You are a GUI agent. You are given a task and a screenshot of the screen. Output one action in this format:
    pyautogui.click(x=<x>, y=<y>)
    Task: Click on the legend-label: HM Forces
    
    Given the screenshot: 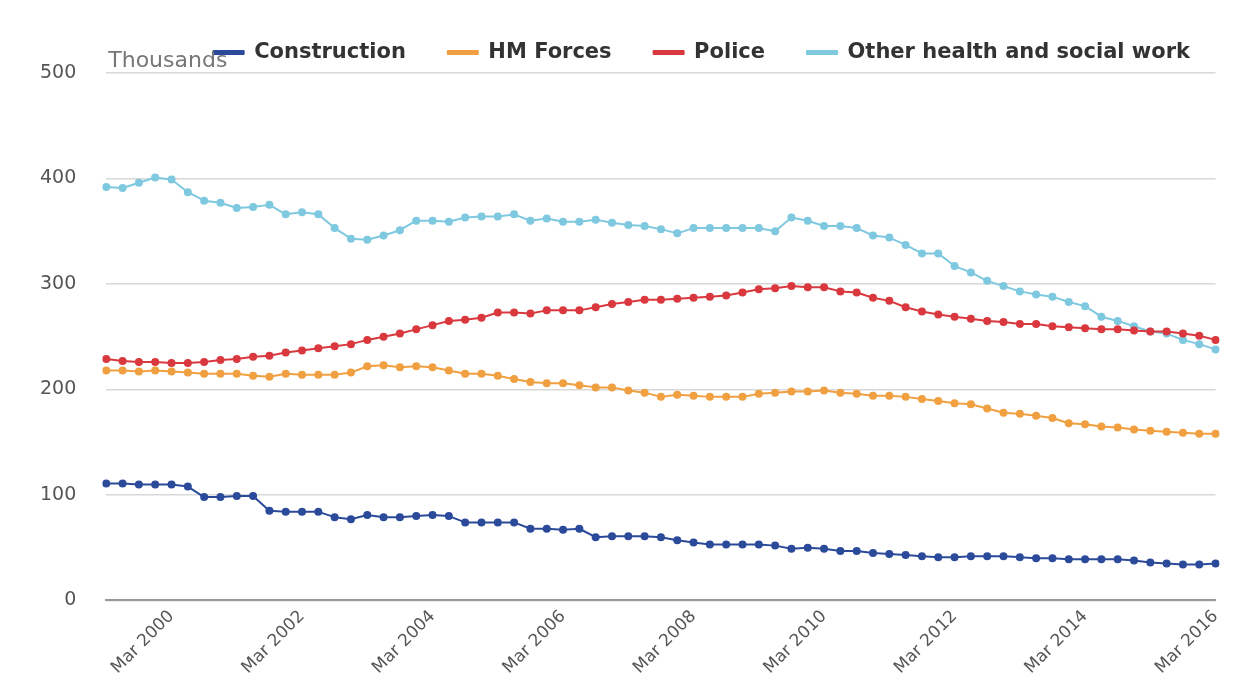 What is the action you would take?
    pyautogui.click(x=550, y=50)
    